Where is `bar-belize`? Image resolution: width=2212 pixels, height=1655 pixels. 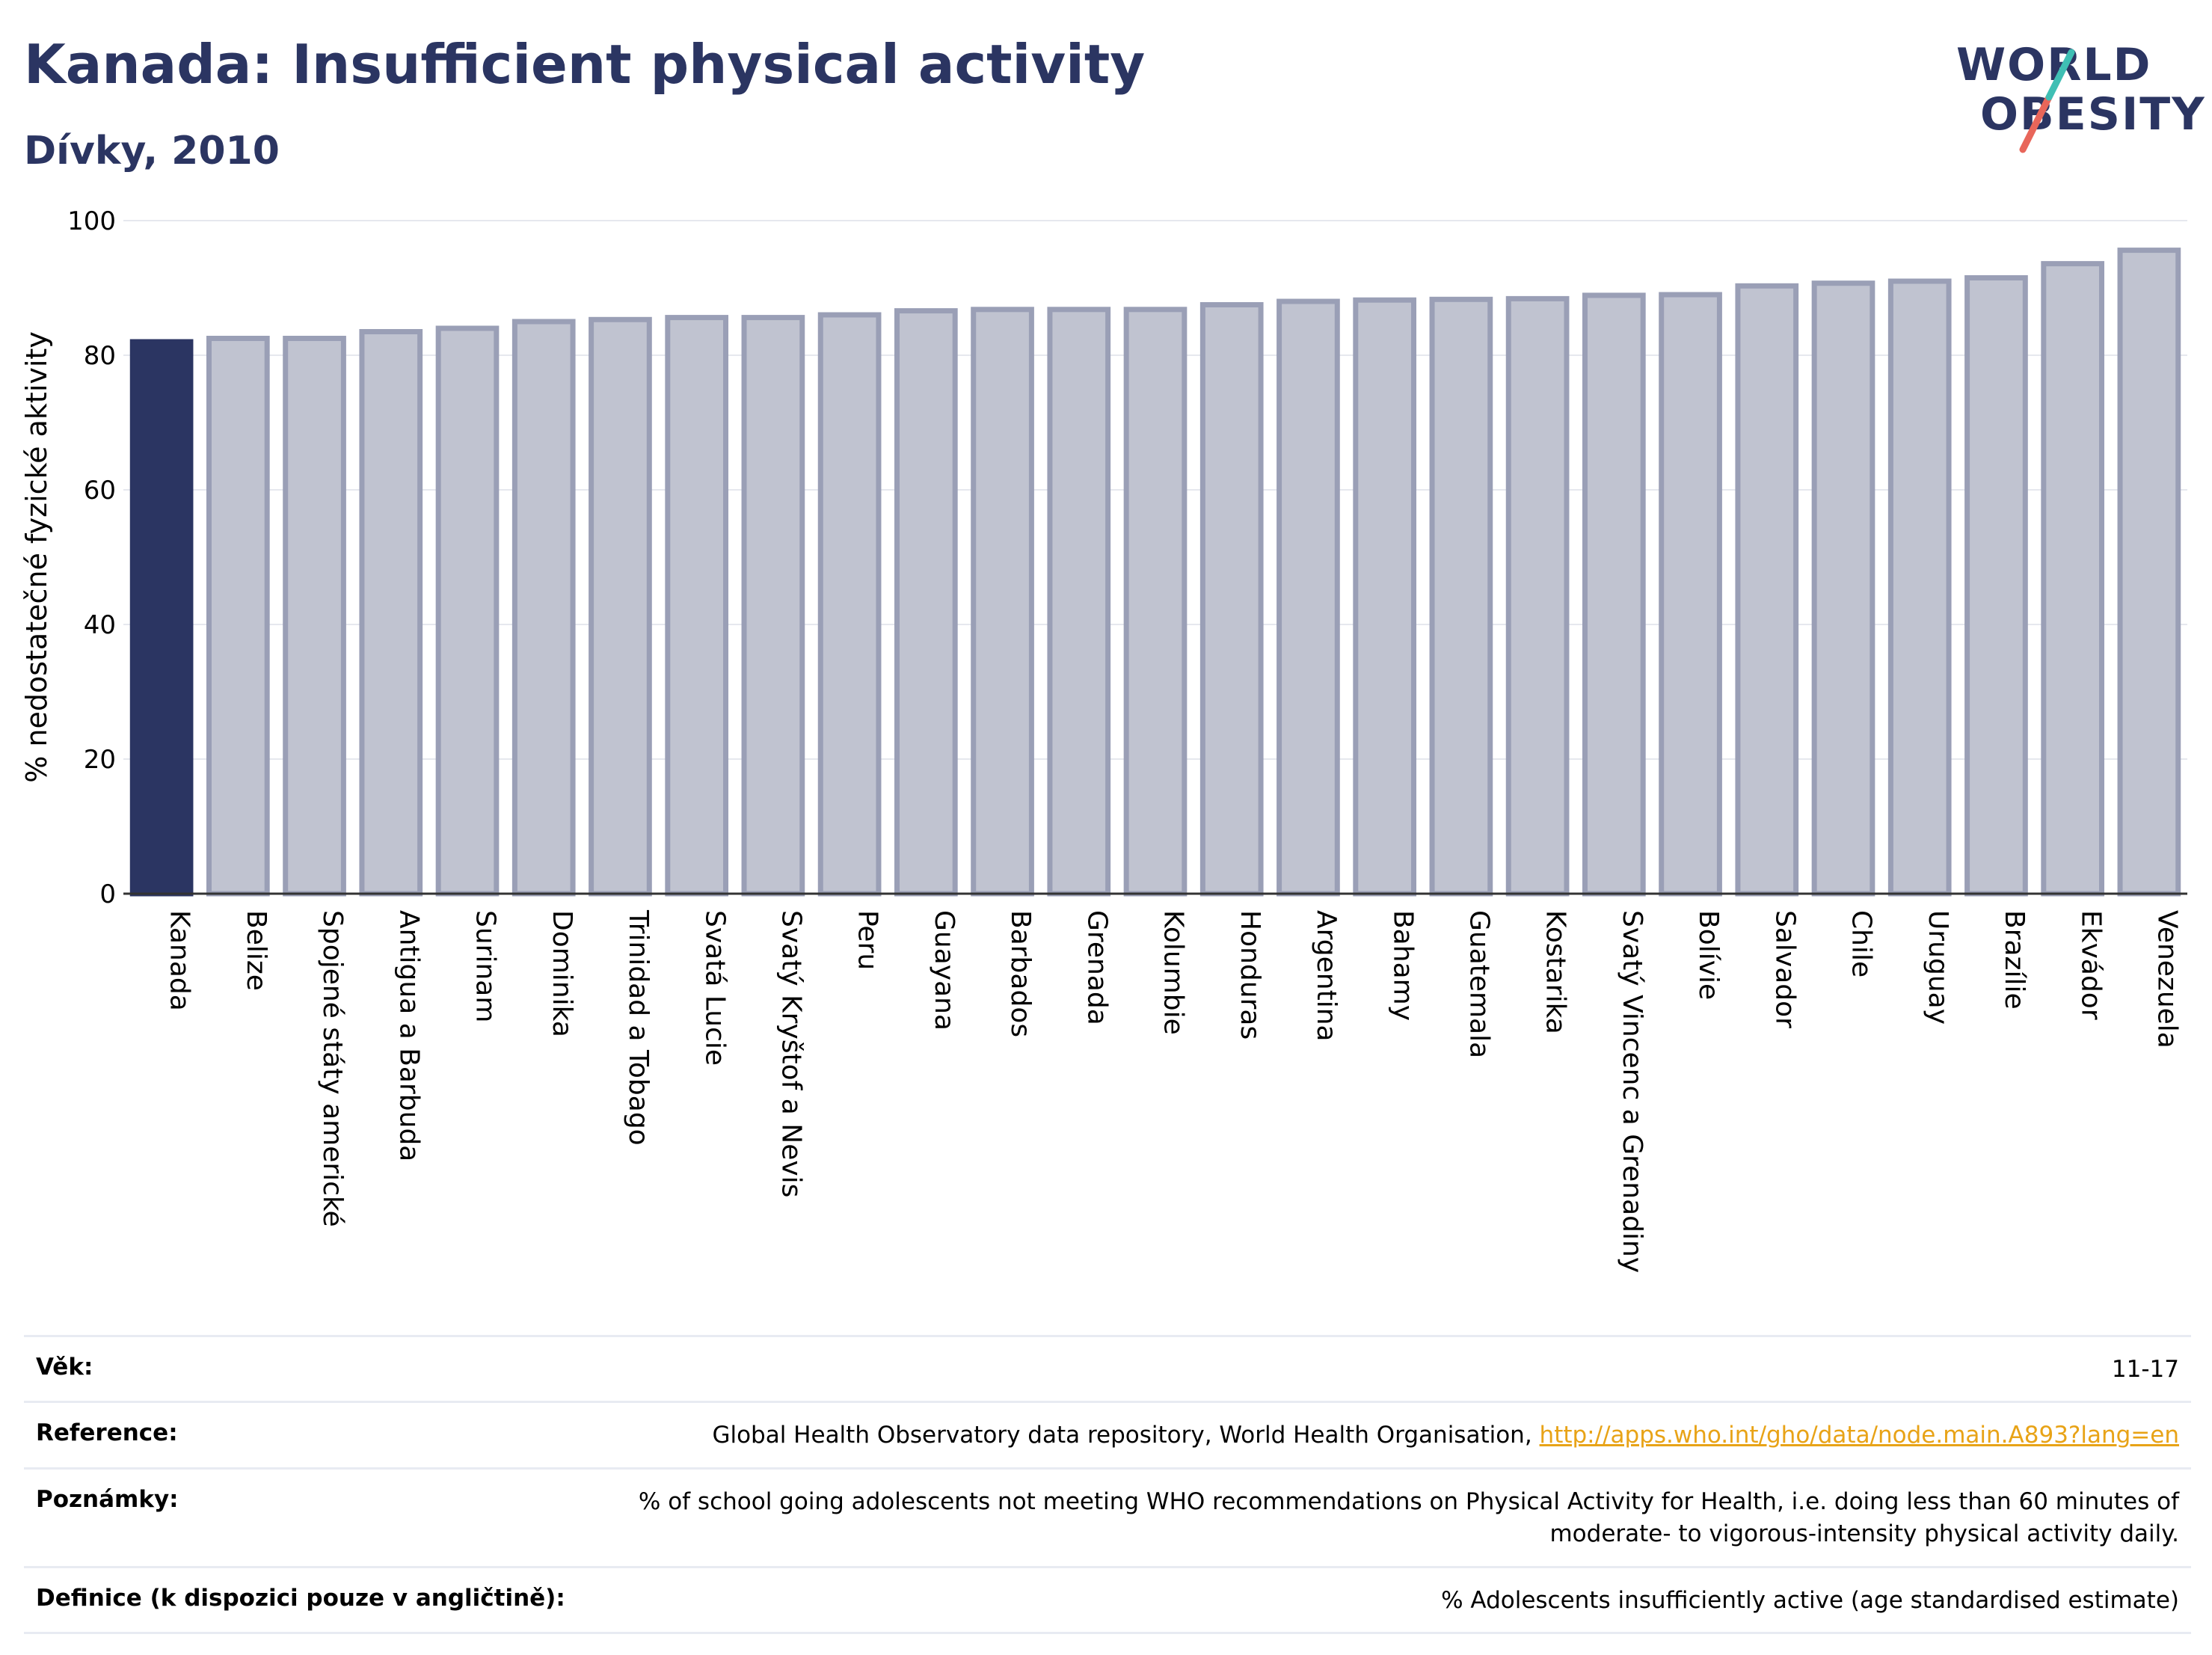 bar-belize is located at coordinates (238, 616).